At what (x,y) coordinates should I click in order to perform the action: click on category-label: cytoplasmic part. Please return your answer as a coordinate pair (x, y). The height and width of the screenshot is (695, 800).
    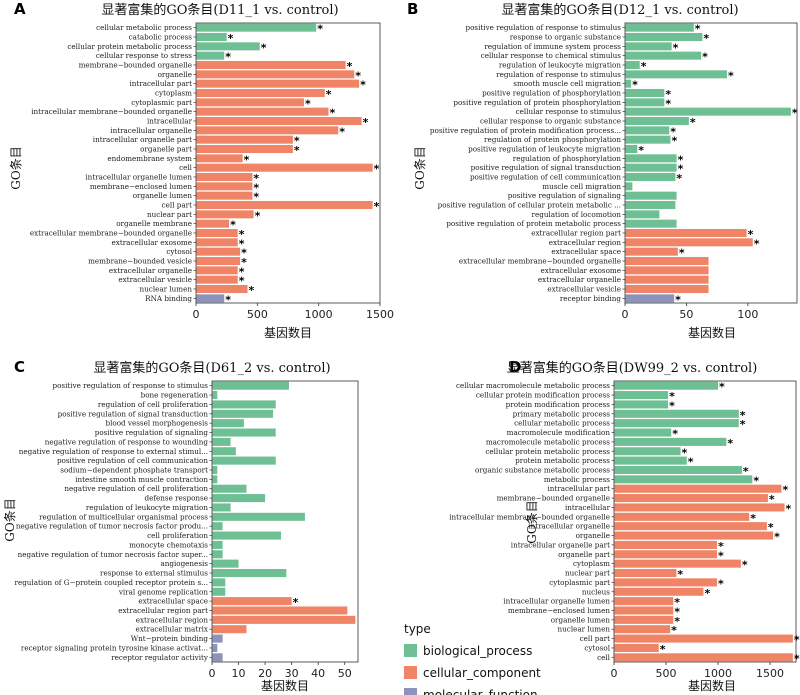
    Looking at the image, I should click on (161, 102).